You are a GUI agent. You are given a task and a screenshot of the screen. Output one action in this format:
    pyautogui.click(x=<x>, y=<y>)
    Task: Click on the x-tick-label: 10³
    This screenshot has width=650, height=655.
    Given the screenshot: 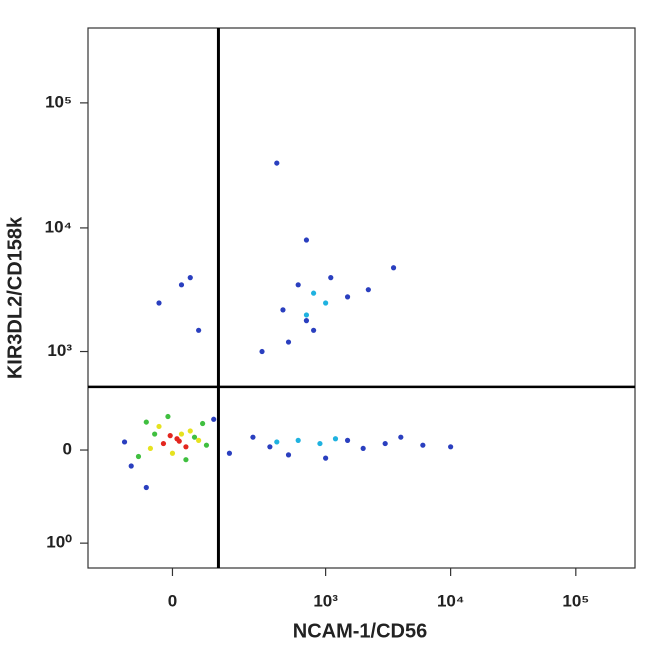 What is the action you would take?
    pyautogui.click(x=325, y=600)
    